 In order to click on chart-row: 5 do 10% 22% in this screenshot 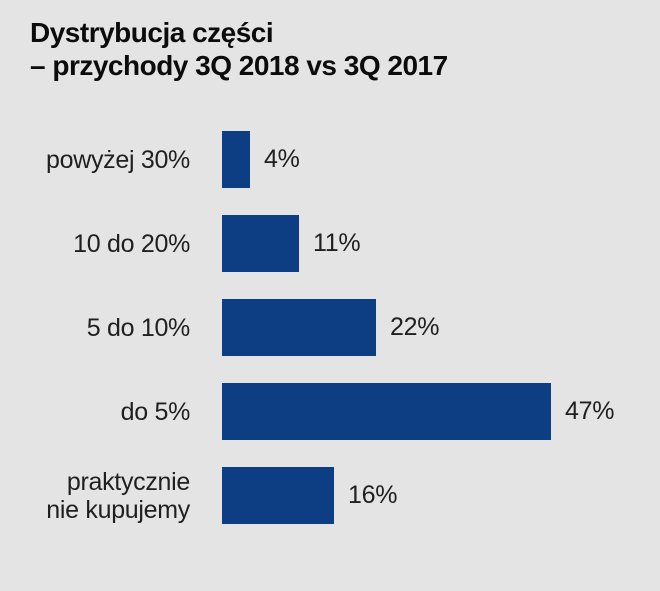, I will do `click(330, 327)`.